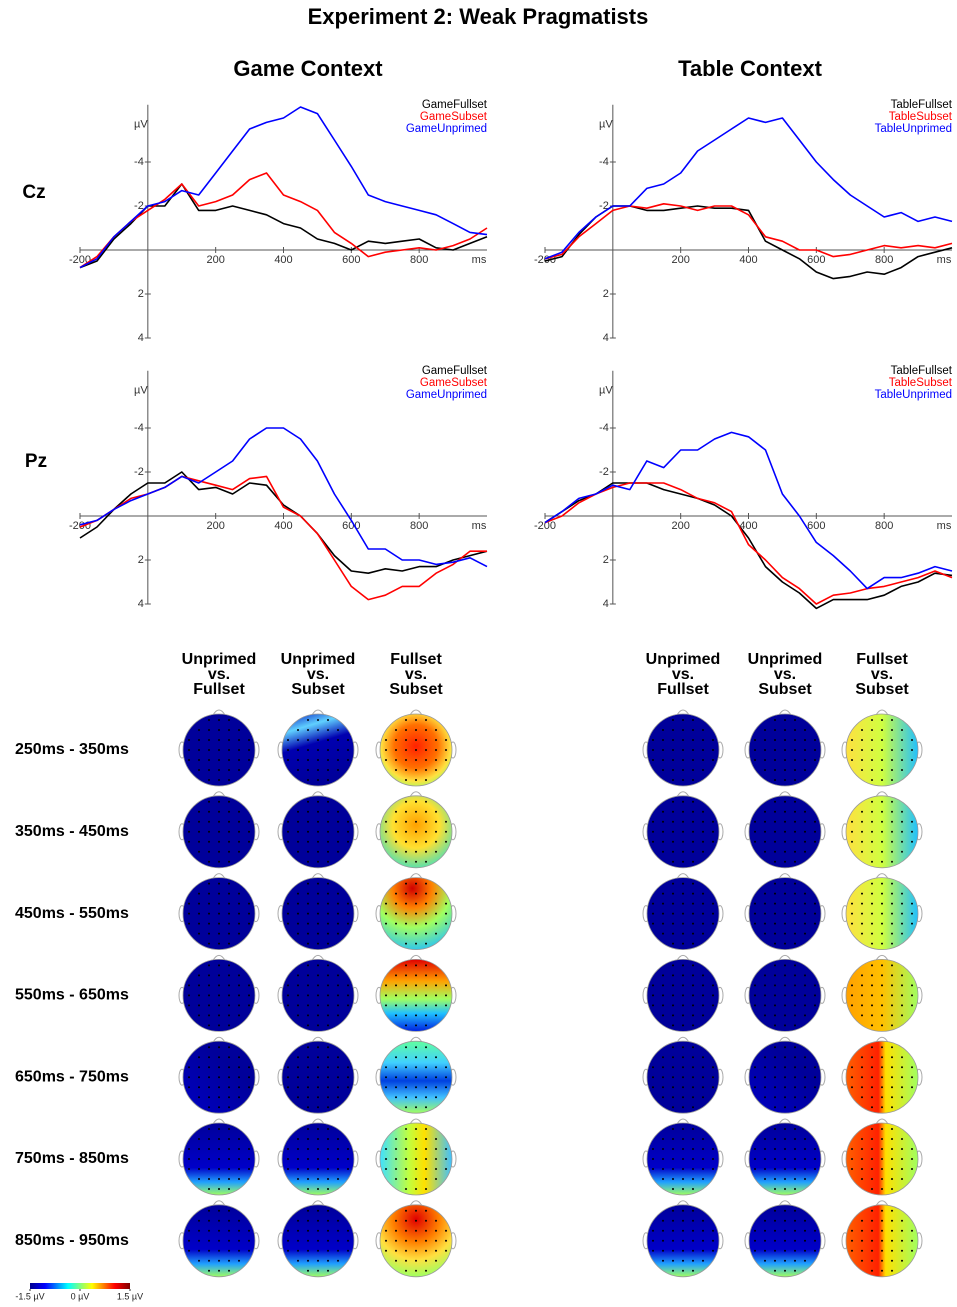  What do you see at coordinates (80, 260) in the screenshot?
I see `x-tick-label: -200` at bounding box center [80, 260].